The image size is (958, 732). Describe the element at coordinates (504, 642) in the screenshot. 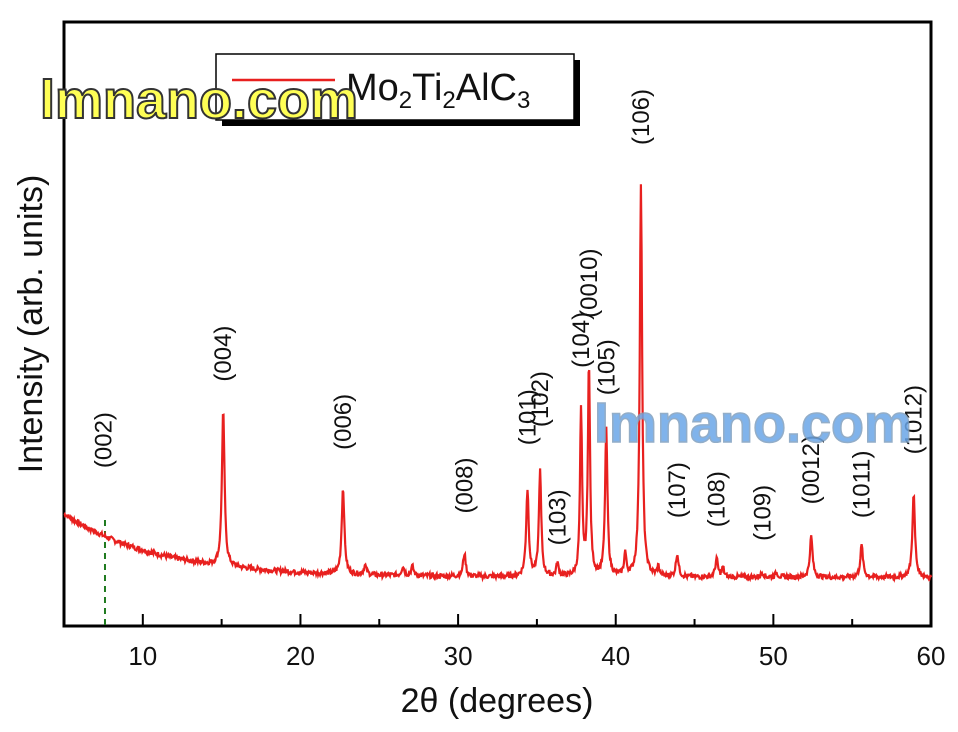

I see `x-axis-ticks: 10 20 30 40 50 60` at that location.